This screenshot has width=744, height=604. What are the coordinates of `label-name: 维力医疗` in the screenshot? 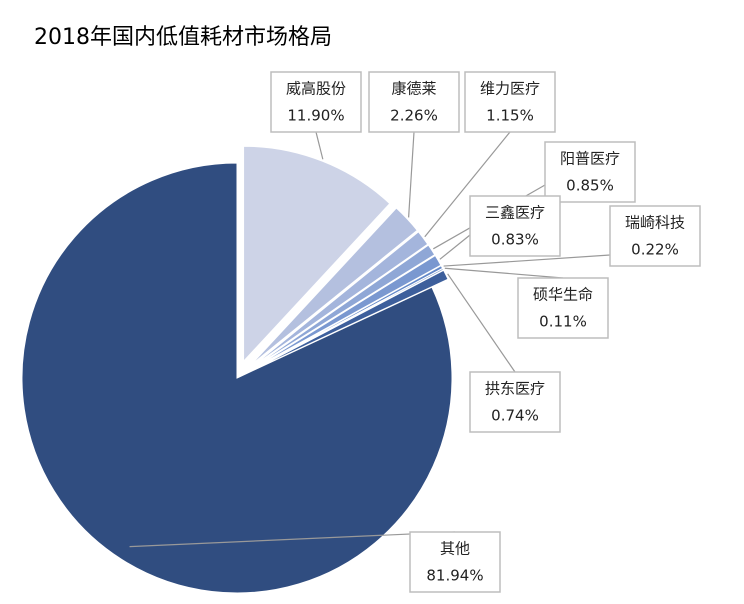 It's located at (510, 89).